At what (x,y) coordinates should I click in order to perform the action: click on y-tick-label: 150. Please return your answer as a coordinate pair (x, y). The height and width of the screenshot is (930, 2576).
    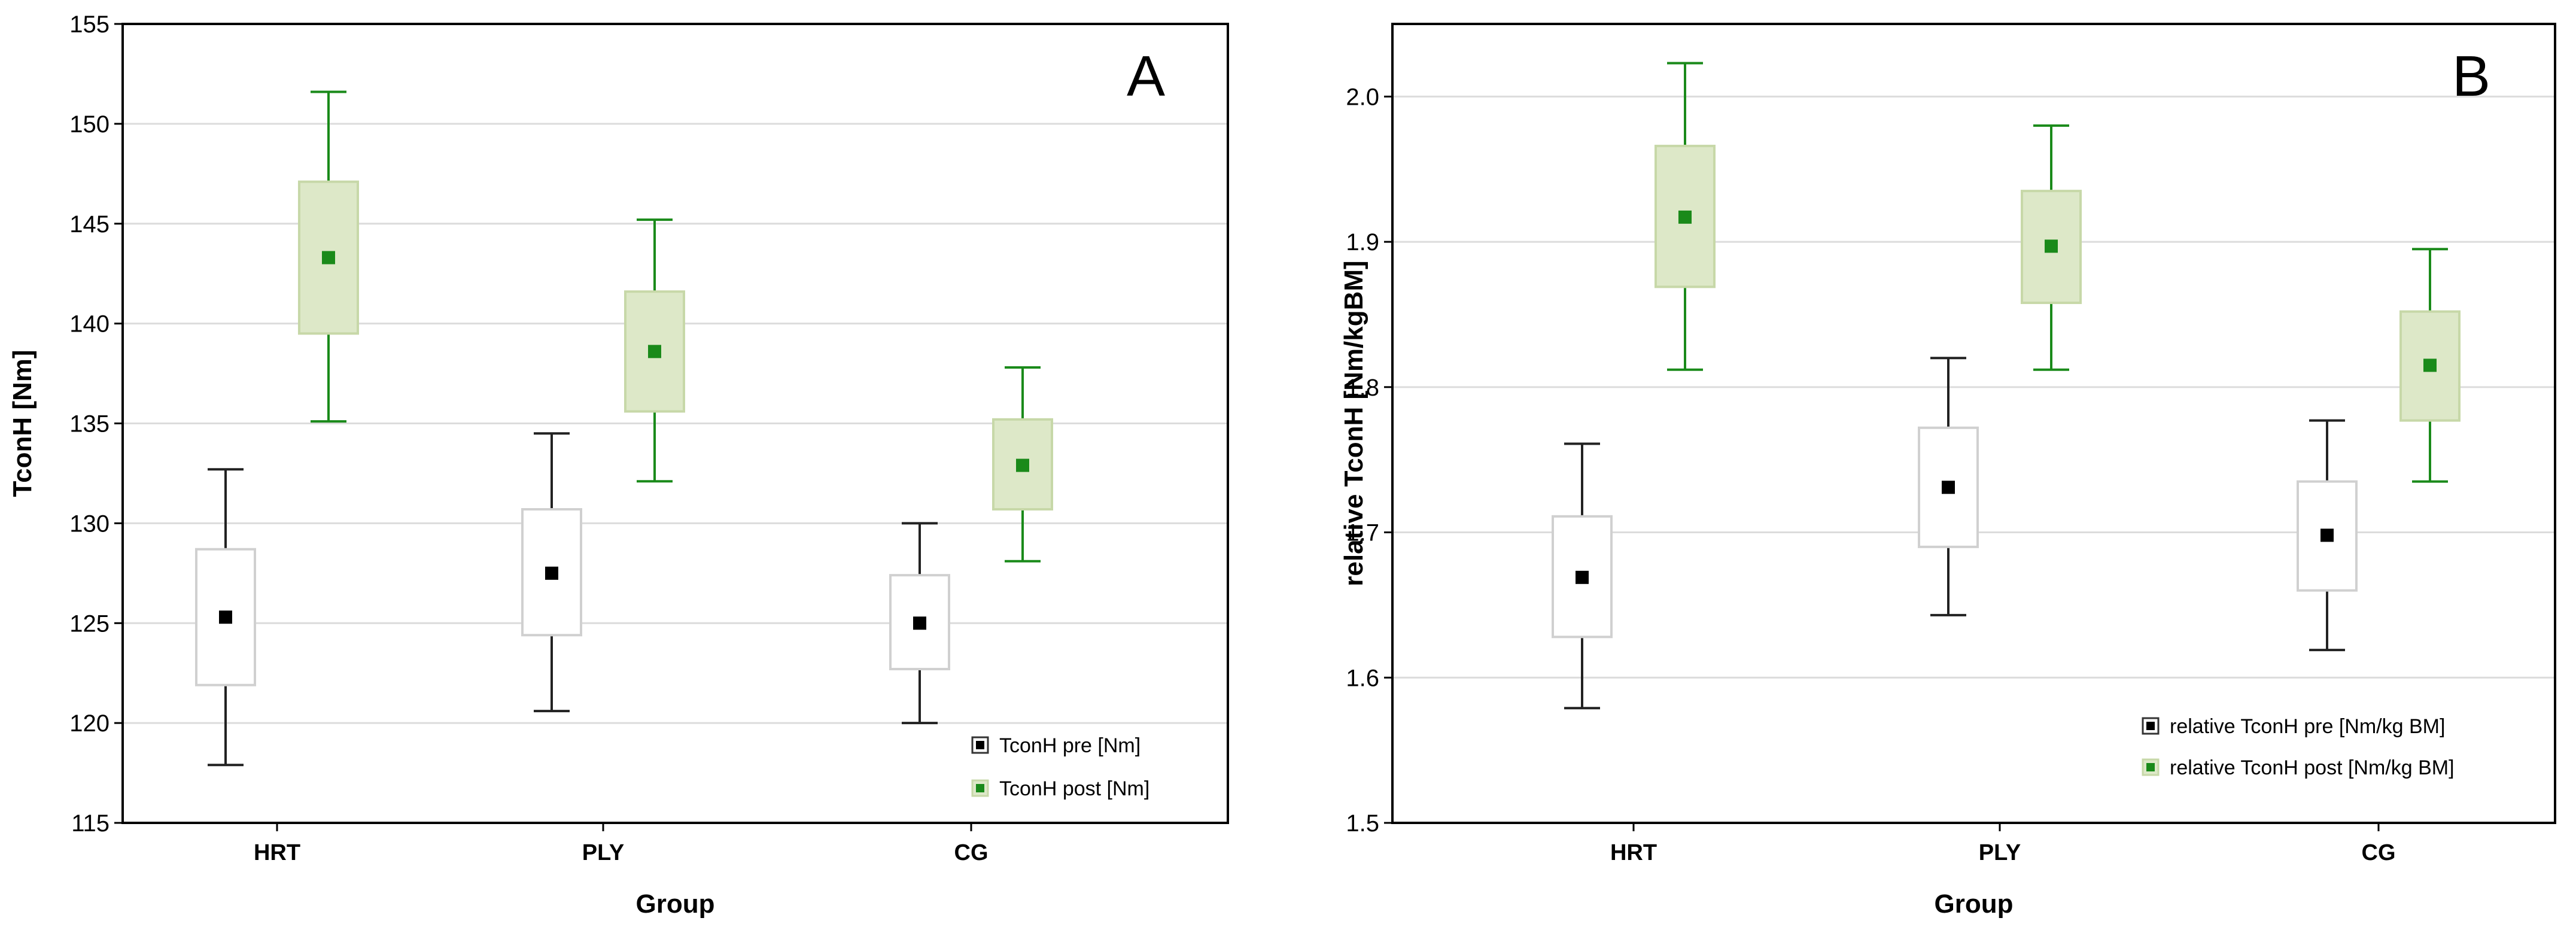
    Looking at the image, I should click on (89, 124).